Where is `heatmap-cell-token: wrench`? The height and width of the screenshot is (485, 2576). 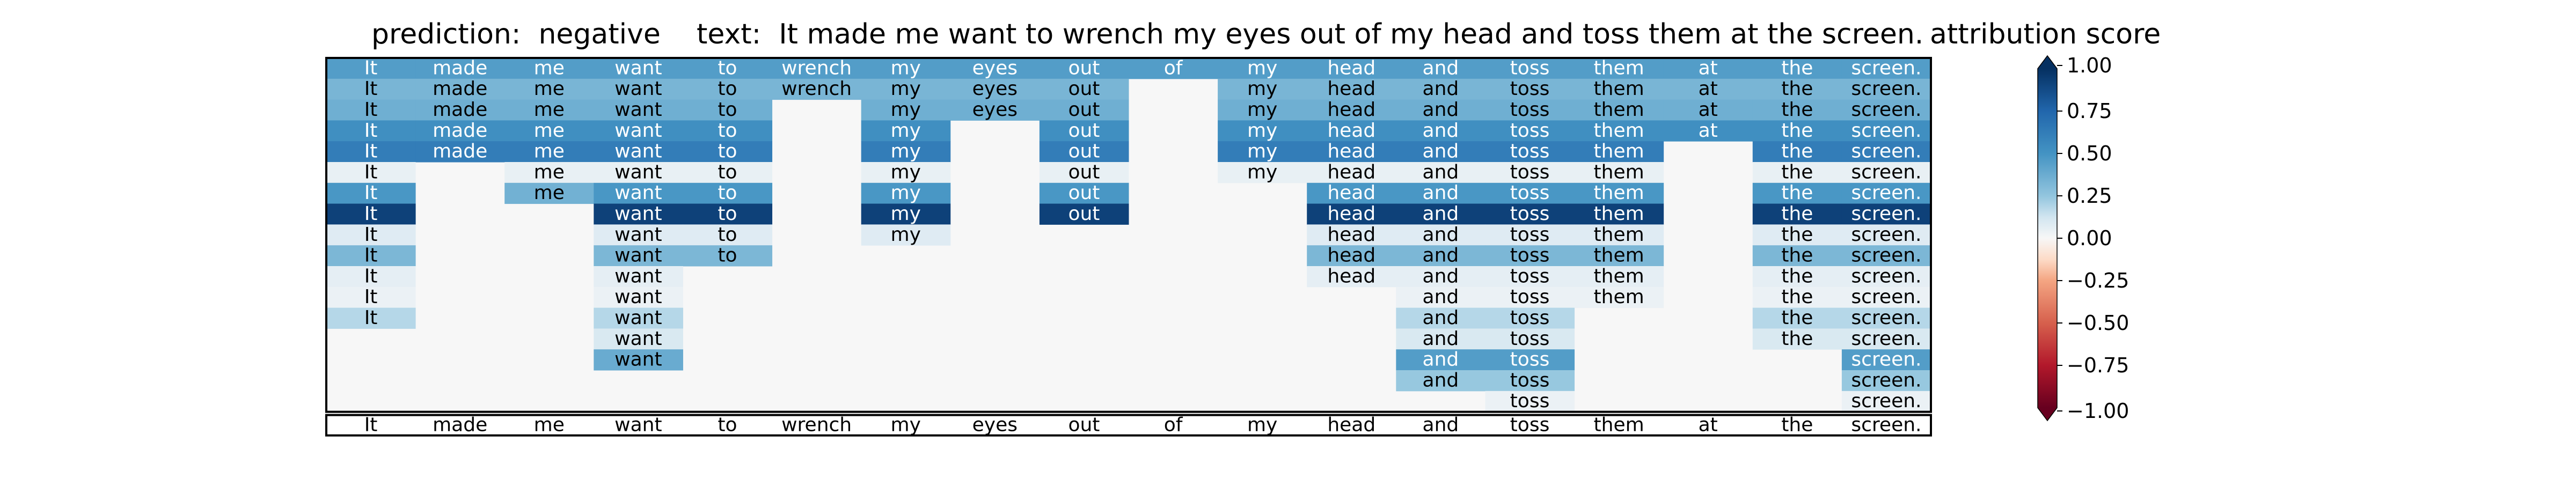 heatmap-cell-token: wrench is located at coordinates (816, 68).